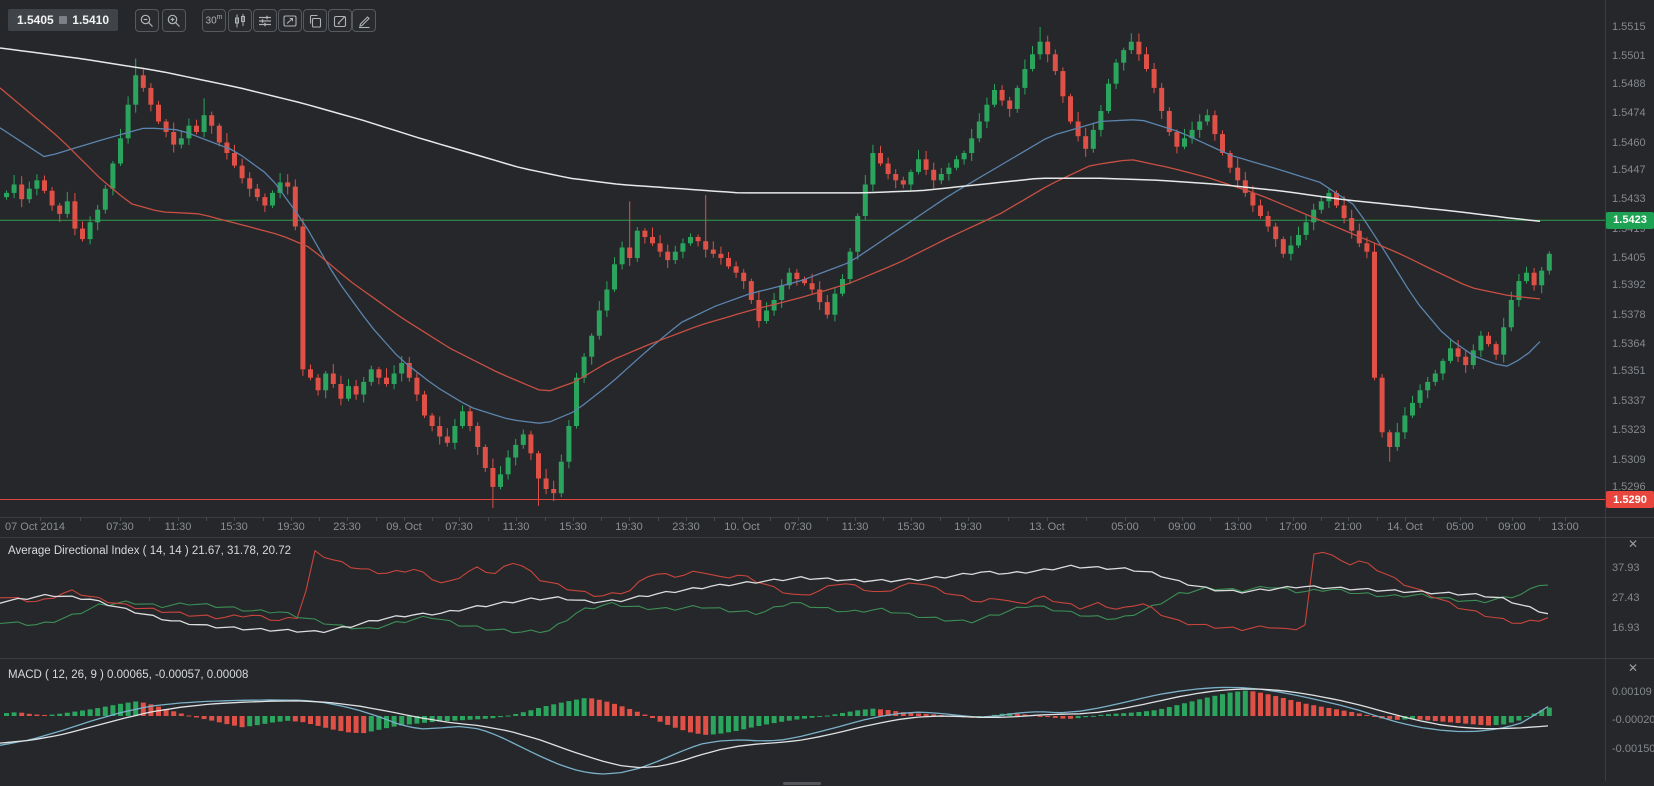  Describe the element at coordinates (1629, 258) in the screenshot. I see `price-axis-label: 1.5405` at that location.